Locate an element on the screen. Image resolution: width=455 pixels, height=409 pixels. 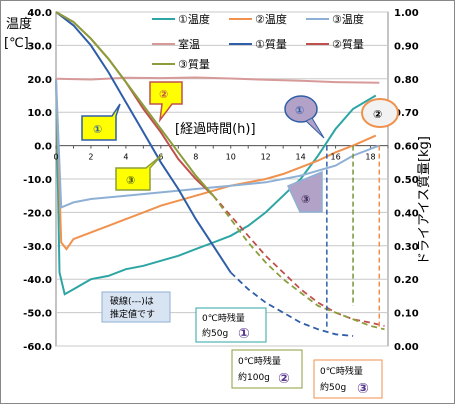
y-right-tick-5: 0.50 is located at coordinates (406, 180).